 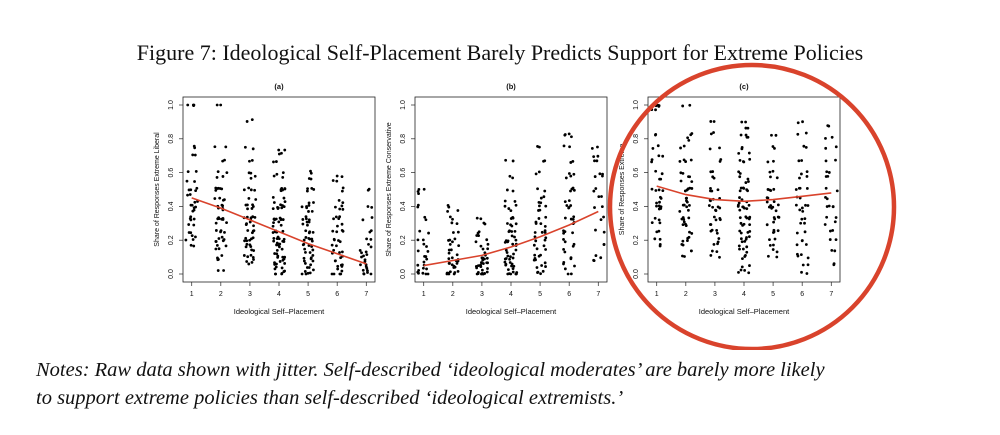 What do you see at coordinates (403, 105) in the screenshot?
I see `y-tick-label: 1.0` at bounding box center [403, 105].